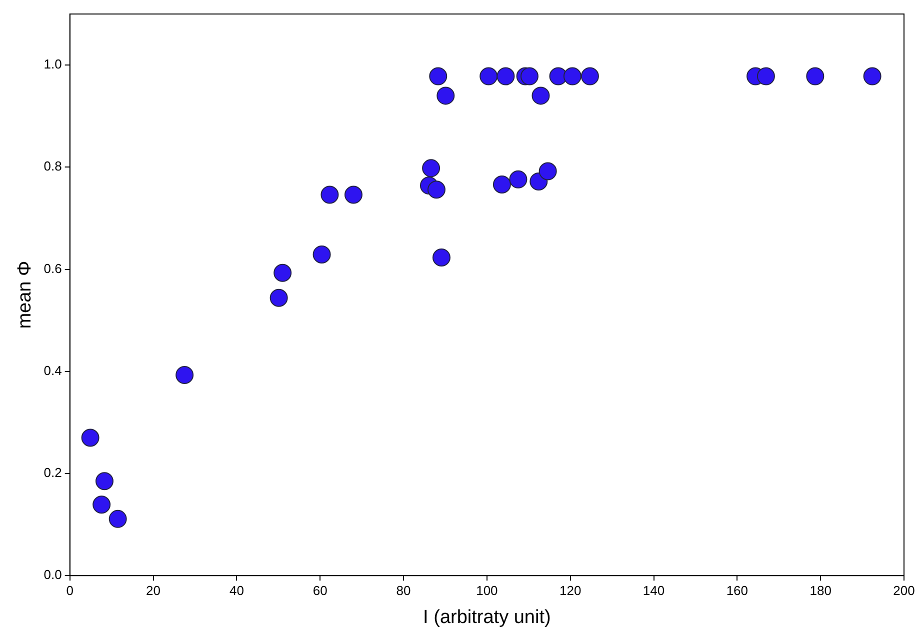 The height and width of the screenshot is (637, 922). Describe the element at coordinates (236, 590) in the screenshot. I see `x-tick-label: 40` at that location.